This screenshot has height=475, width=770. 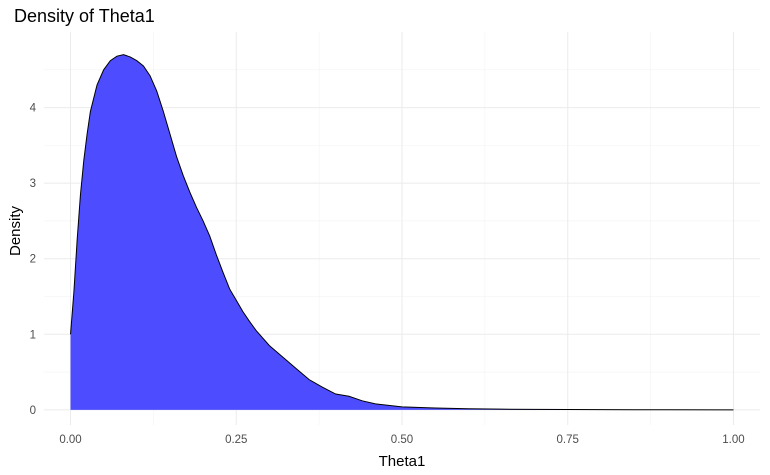 I want to click on y-tick-label: 2, so click(x=33, y=260).